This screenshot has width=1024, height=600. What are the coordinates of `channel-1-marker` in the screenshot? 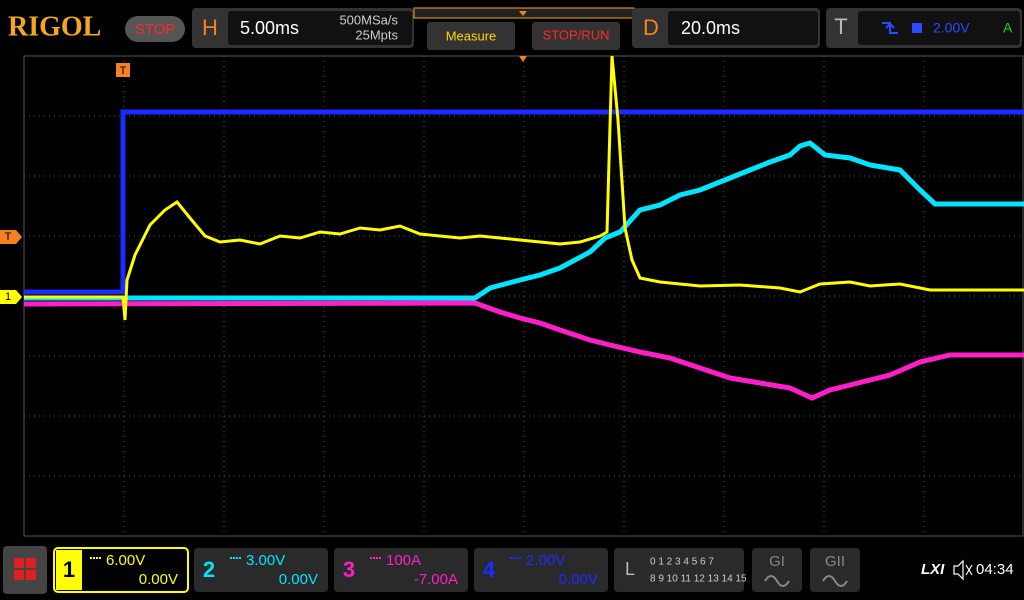 It's located at (11, 297).